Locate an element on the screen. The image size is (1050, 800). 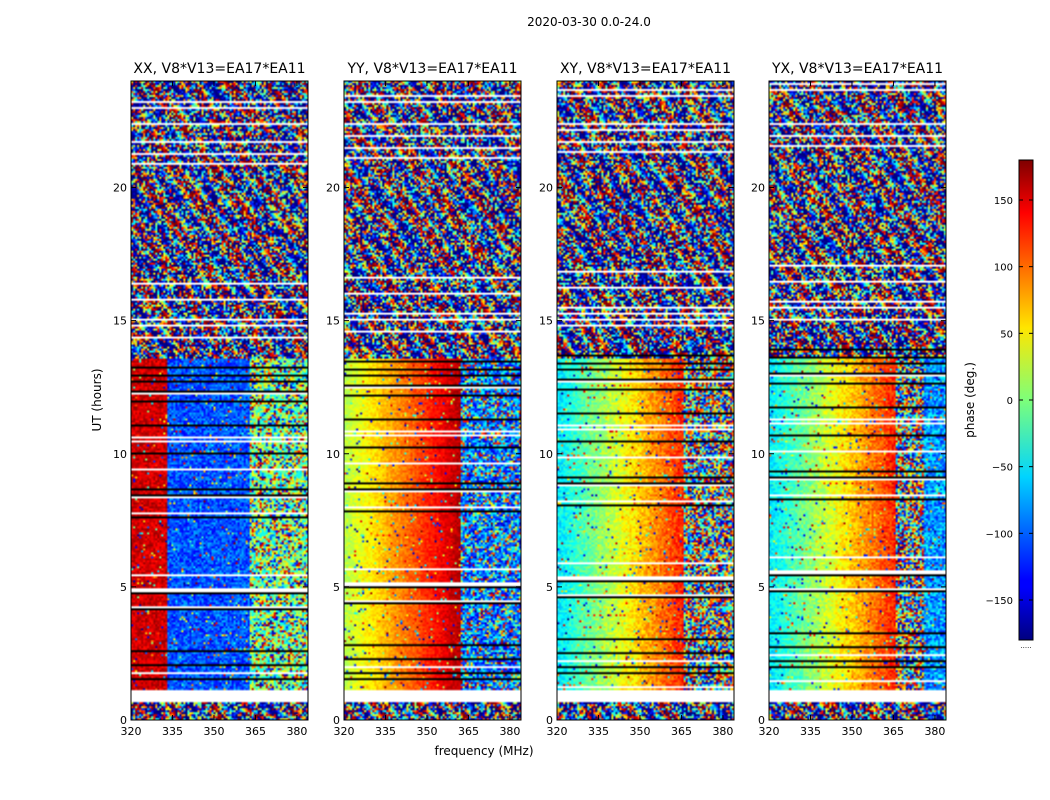
heatmap-yx is located at coordinates (857, 400).